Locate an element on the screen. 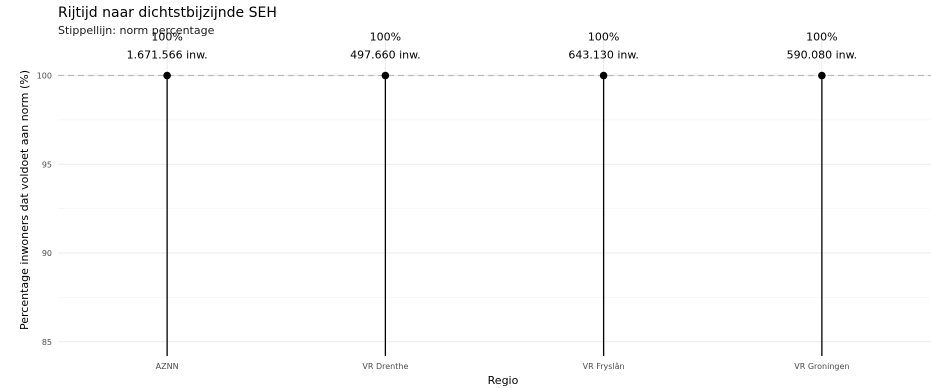 The height and width of the screenshot is (388, 931). points is located at coordinates (494, 75).